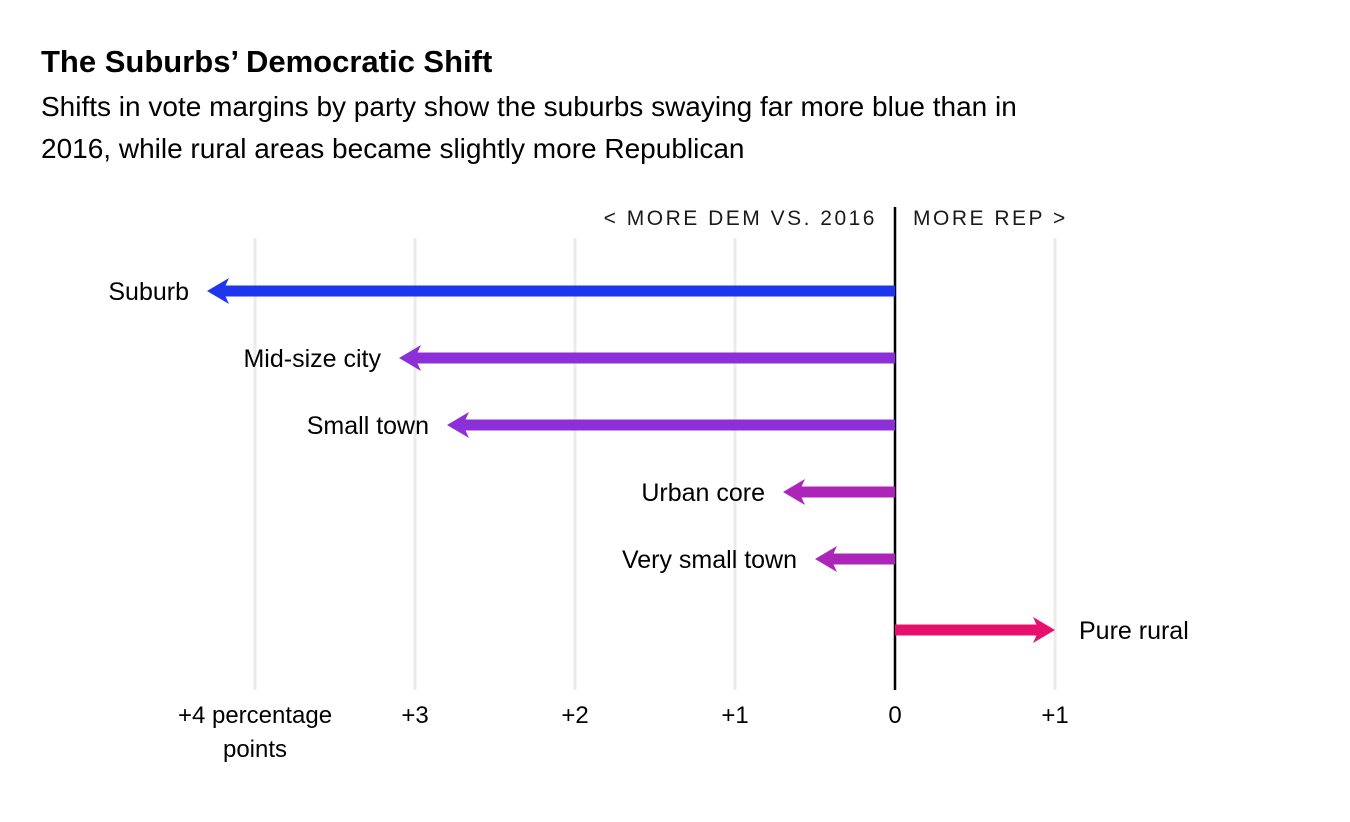 This screenshot has height=822, width=1350. What do you see at coordinates (414, 715) in the screenshot?
I see `x-tick-label: +3` at bounding box center [414, 715].